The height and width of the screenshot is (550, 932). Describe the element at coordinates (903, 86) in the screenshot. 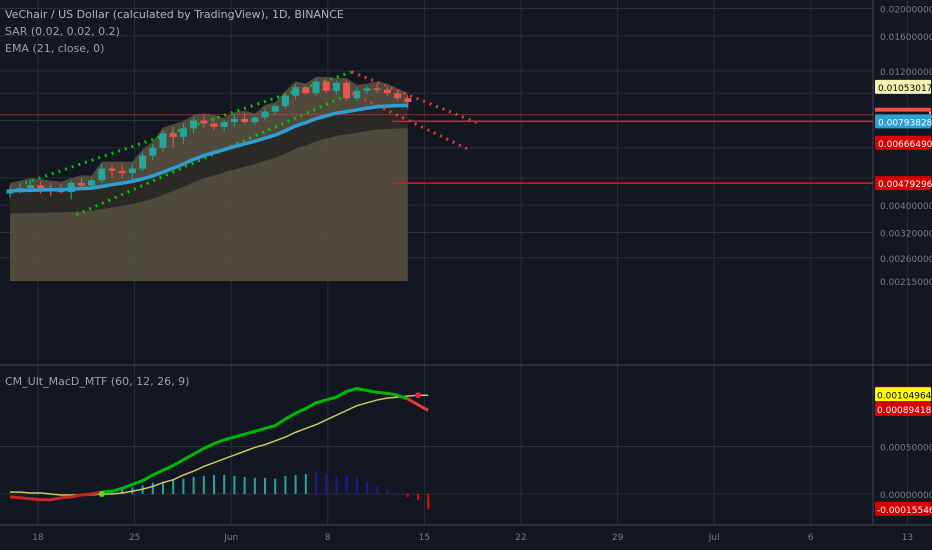

I see `price-badge: 0.01053017` at that location.